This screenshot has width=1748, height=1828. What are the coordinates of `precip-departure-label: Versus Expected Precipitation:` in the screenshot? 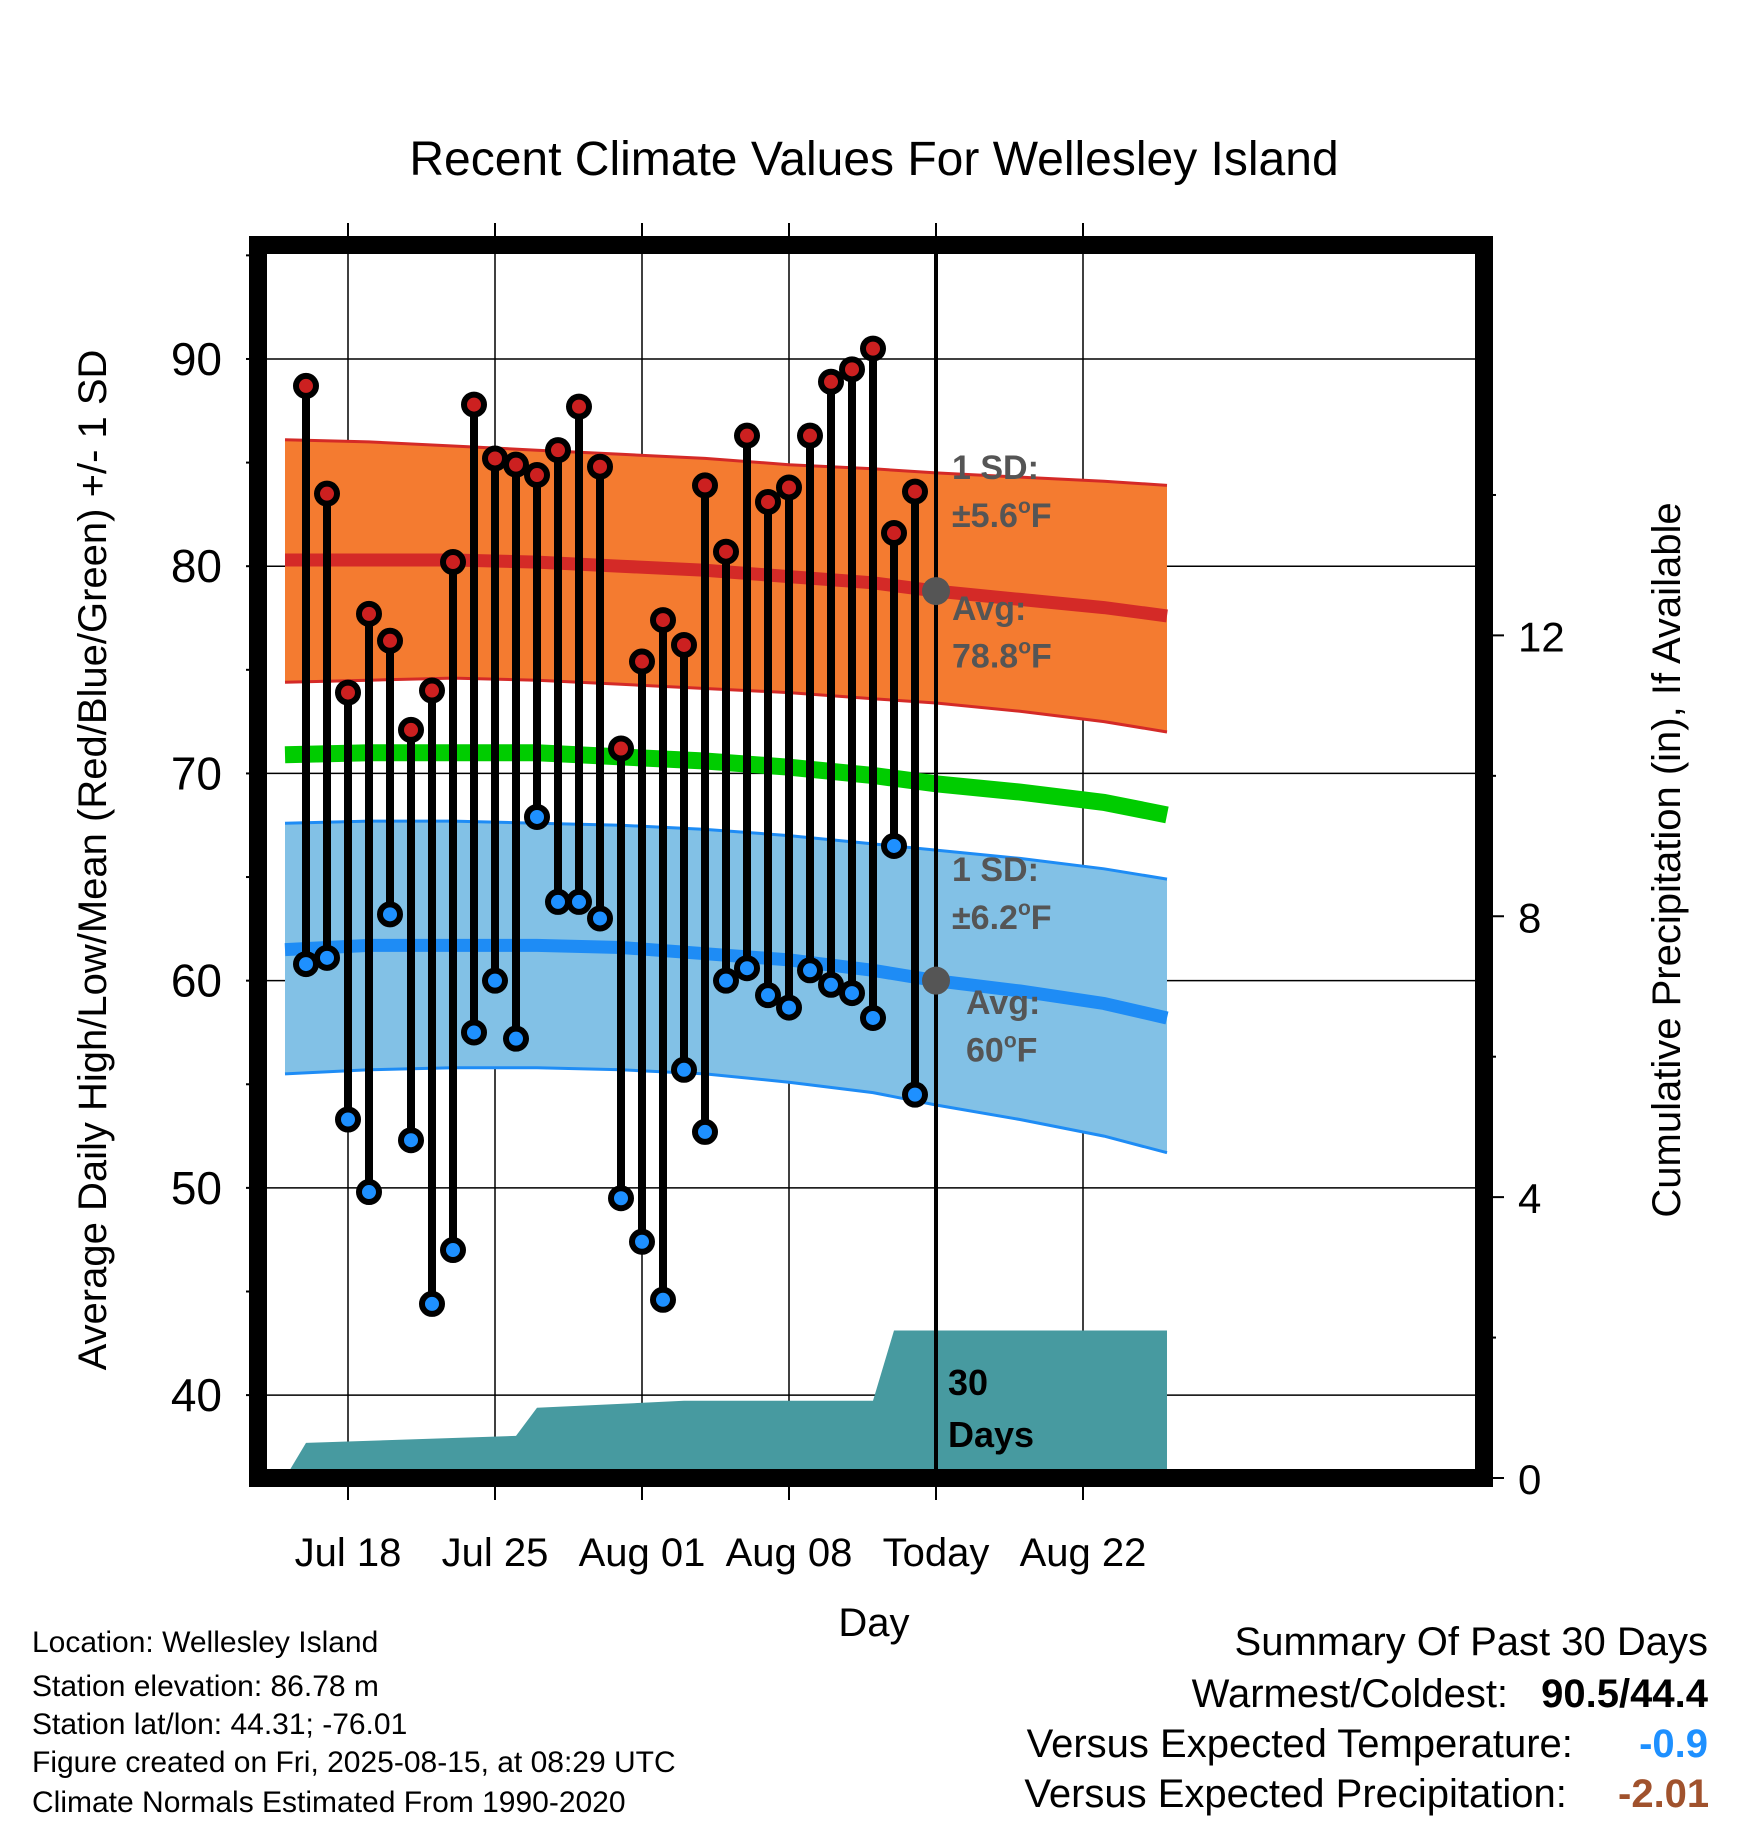 It's located at (1295, 1794).